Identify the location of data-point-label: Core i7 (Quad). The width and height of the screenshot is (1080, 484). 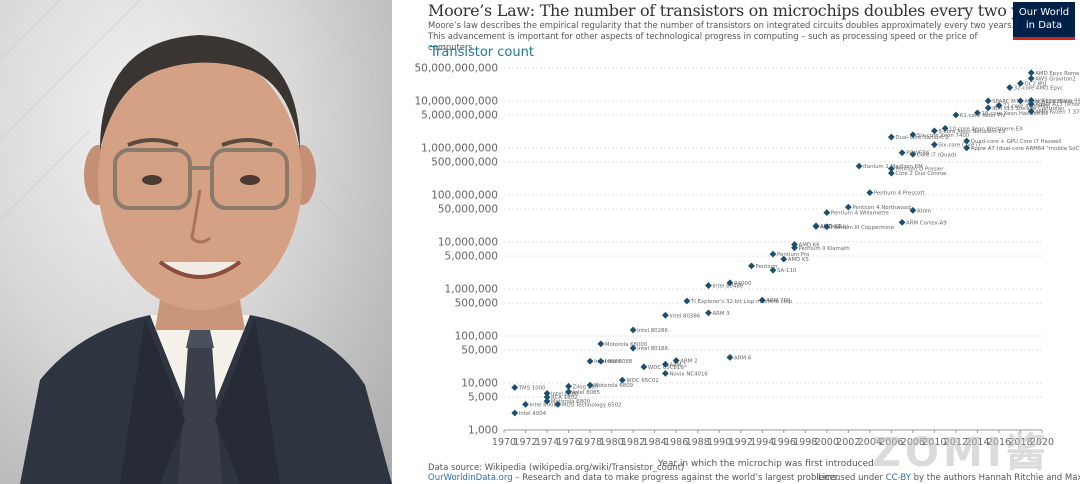
(936, 155).